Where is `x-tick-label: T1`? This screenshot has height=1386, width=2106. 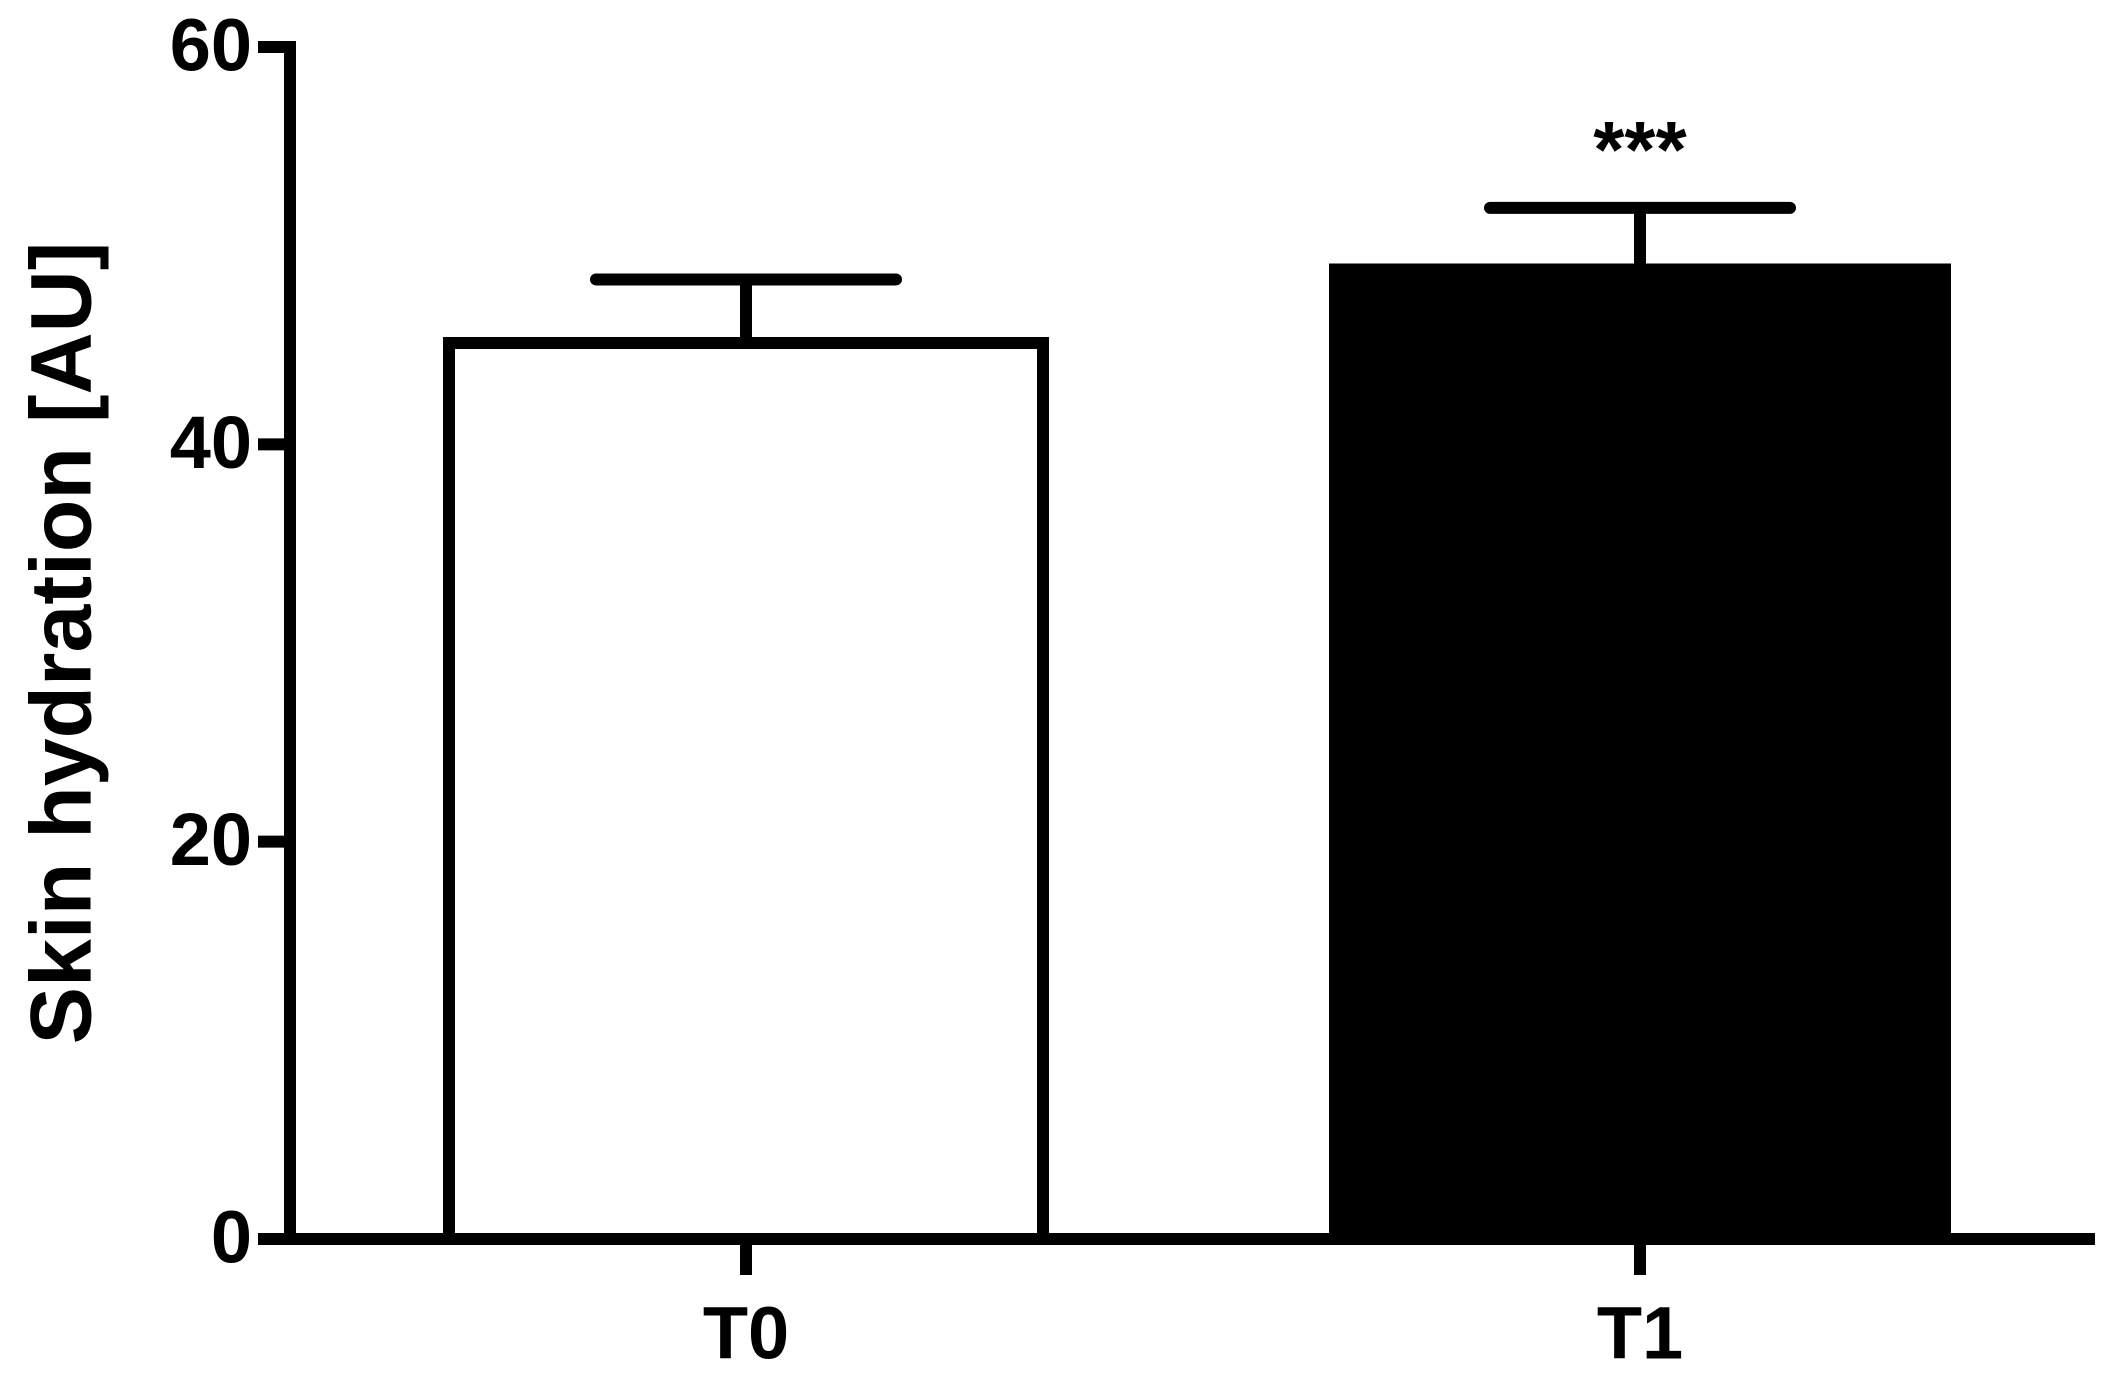
x-tick-label: T1 is located at coordinates (1640, 1333).